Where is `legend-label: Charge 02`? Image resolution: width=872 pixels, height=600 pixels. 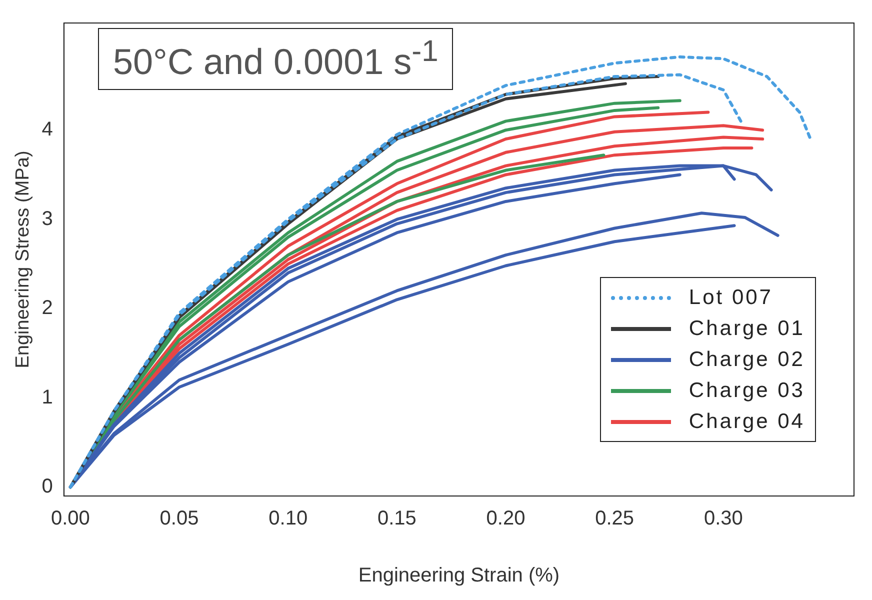
legend-label: Charge 02 is located at coordinates (746, 360).